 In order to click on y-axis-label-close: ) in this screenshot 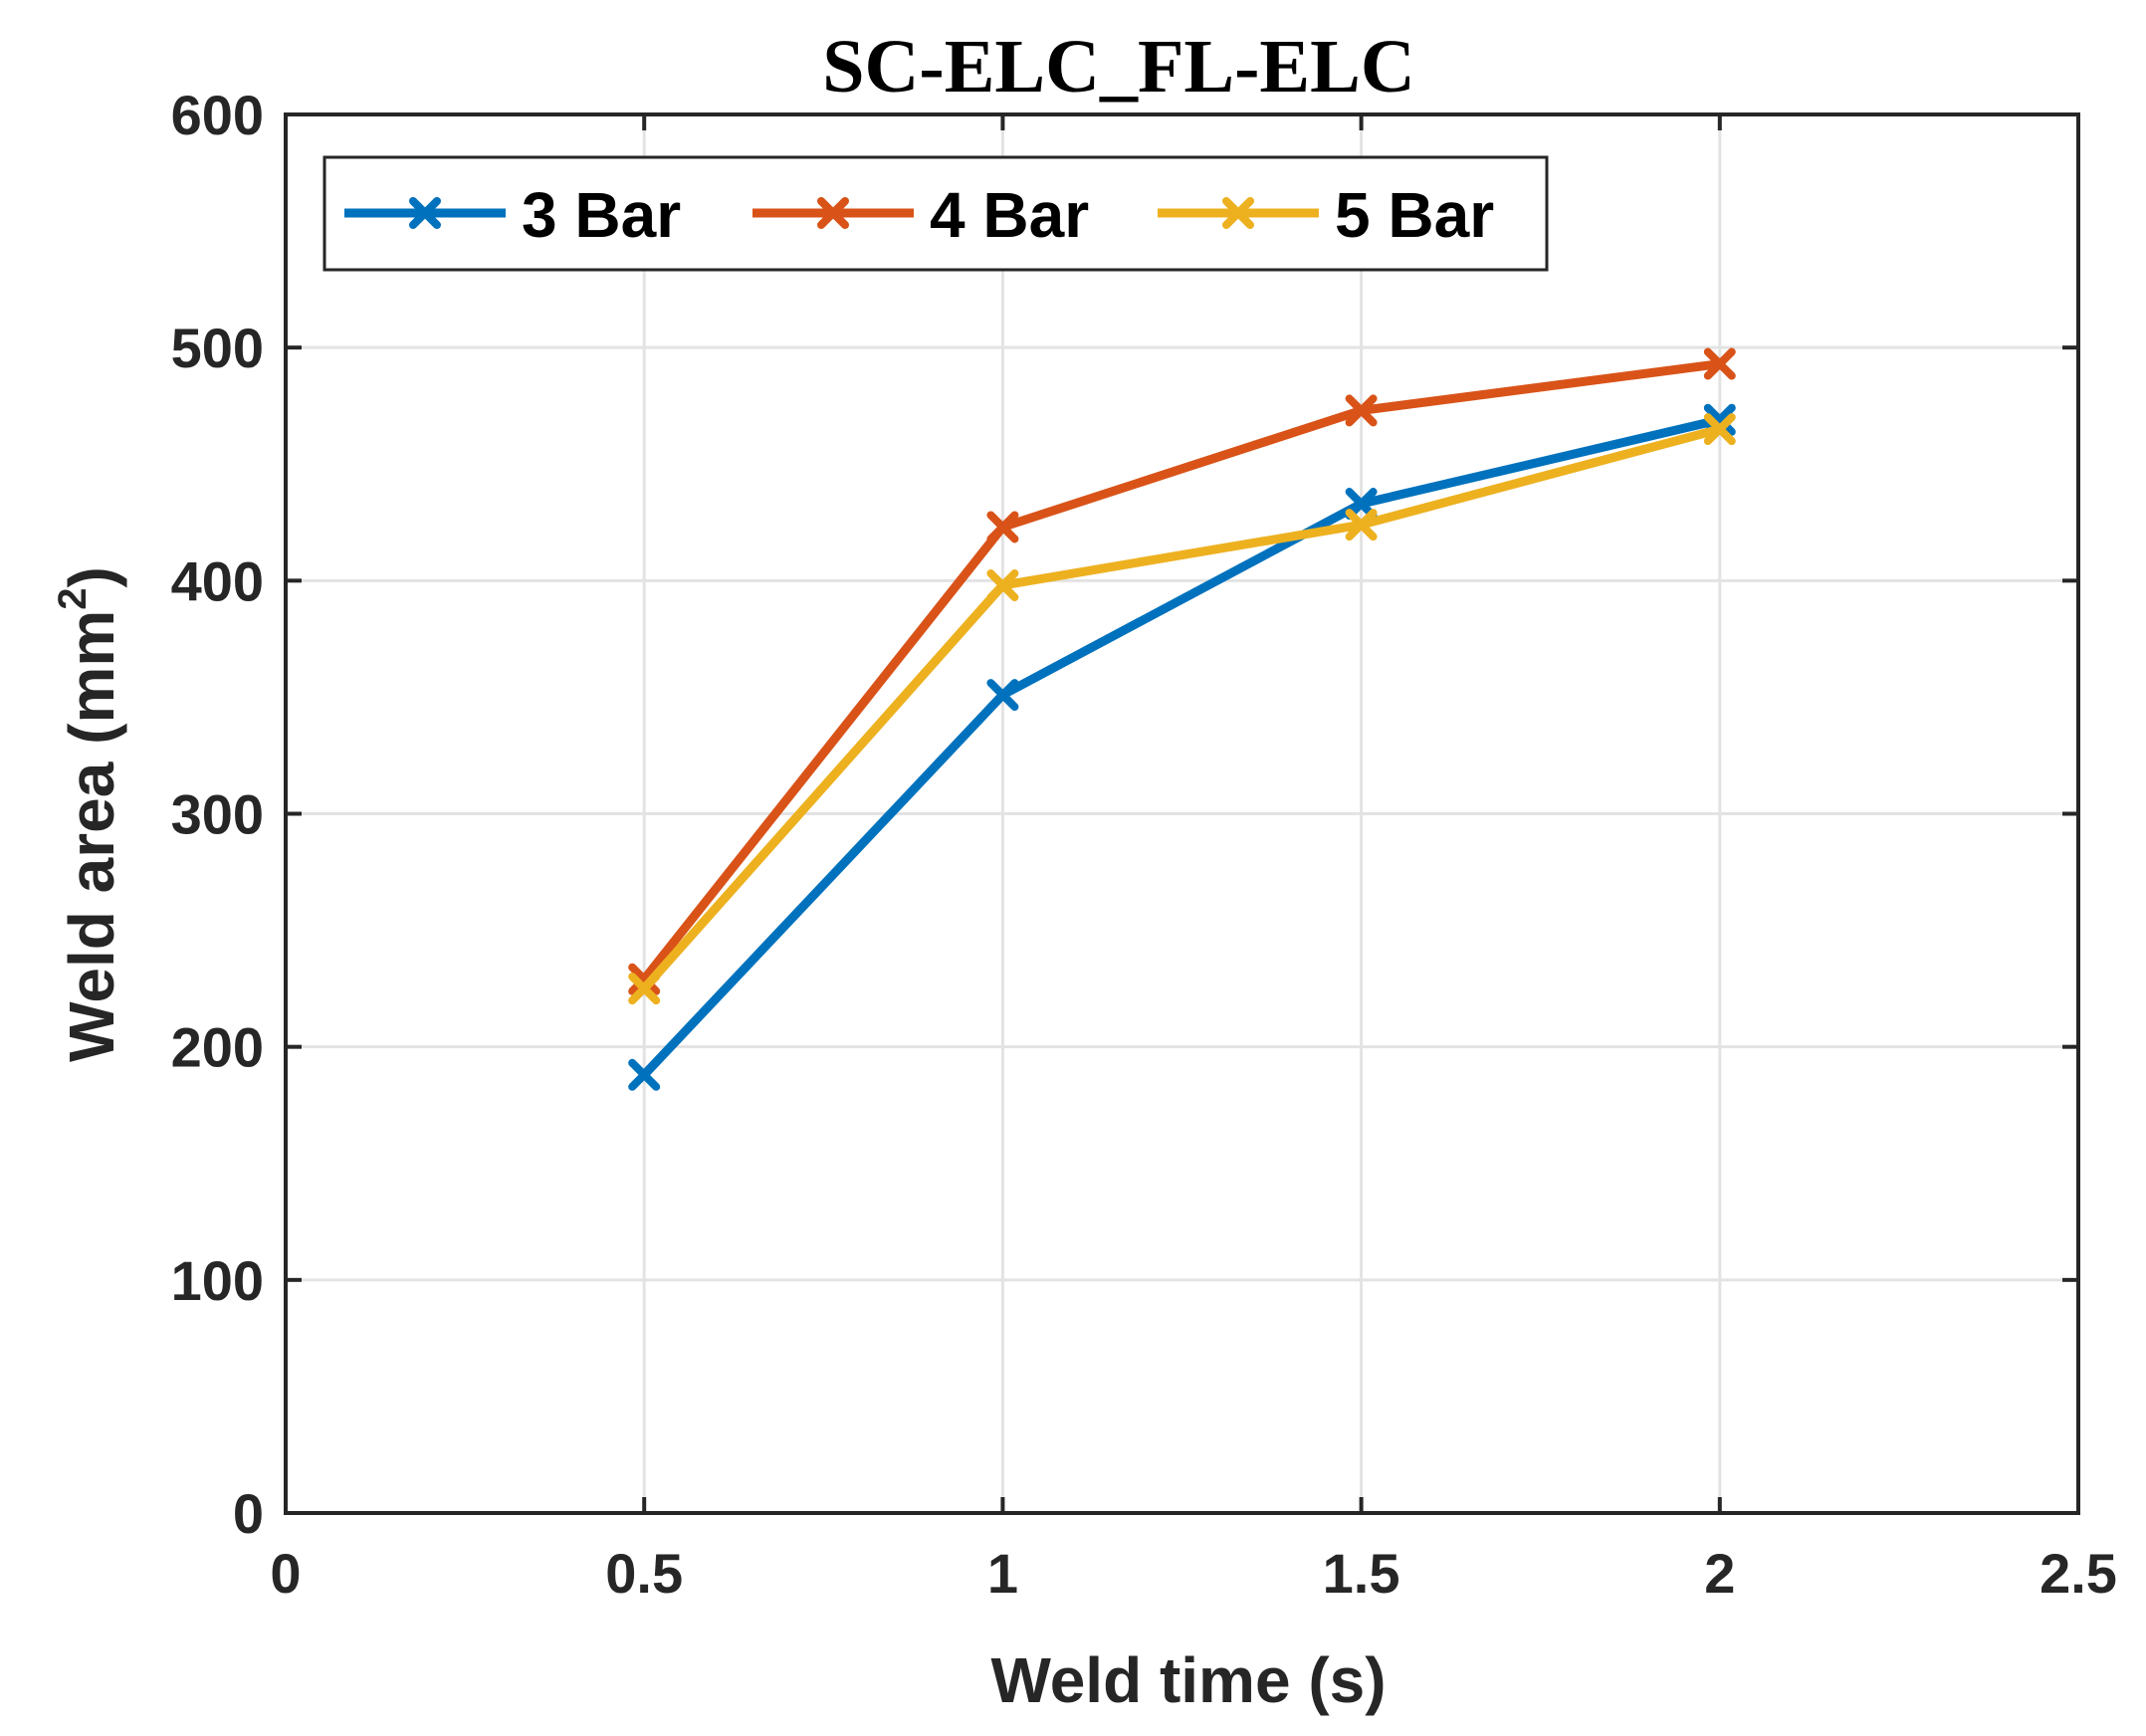, I will do `click(91, 577)`.